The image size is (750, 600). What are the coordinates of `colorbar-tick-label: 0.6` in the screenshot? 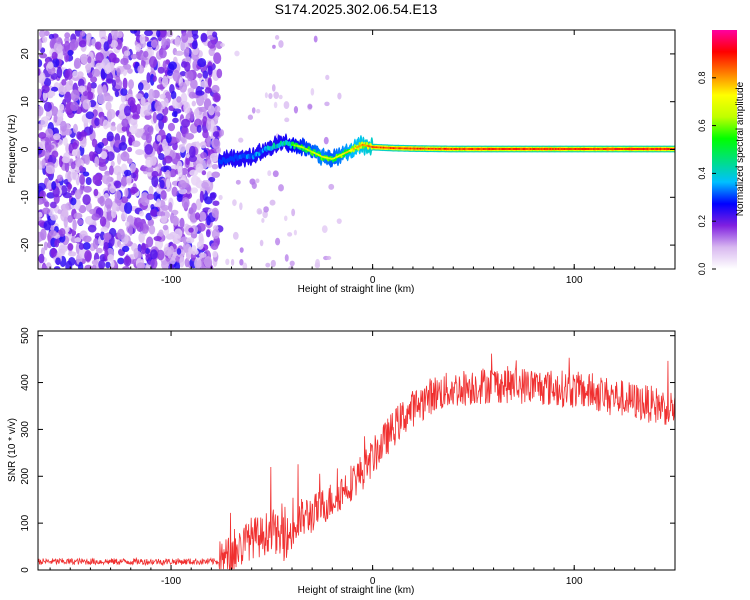 It's located at (702, 125).